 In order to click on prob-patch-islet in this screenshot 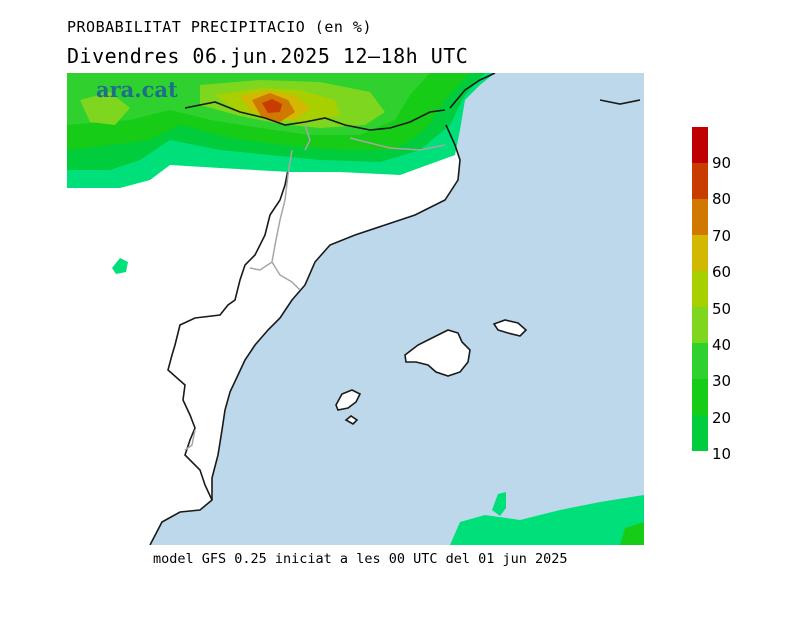, I will do `click(499, 504)`.